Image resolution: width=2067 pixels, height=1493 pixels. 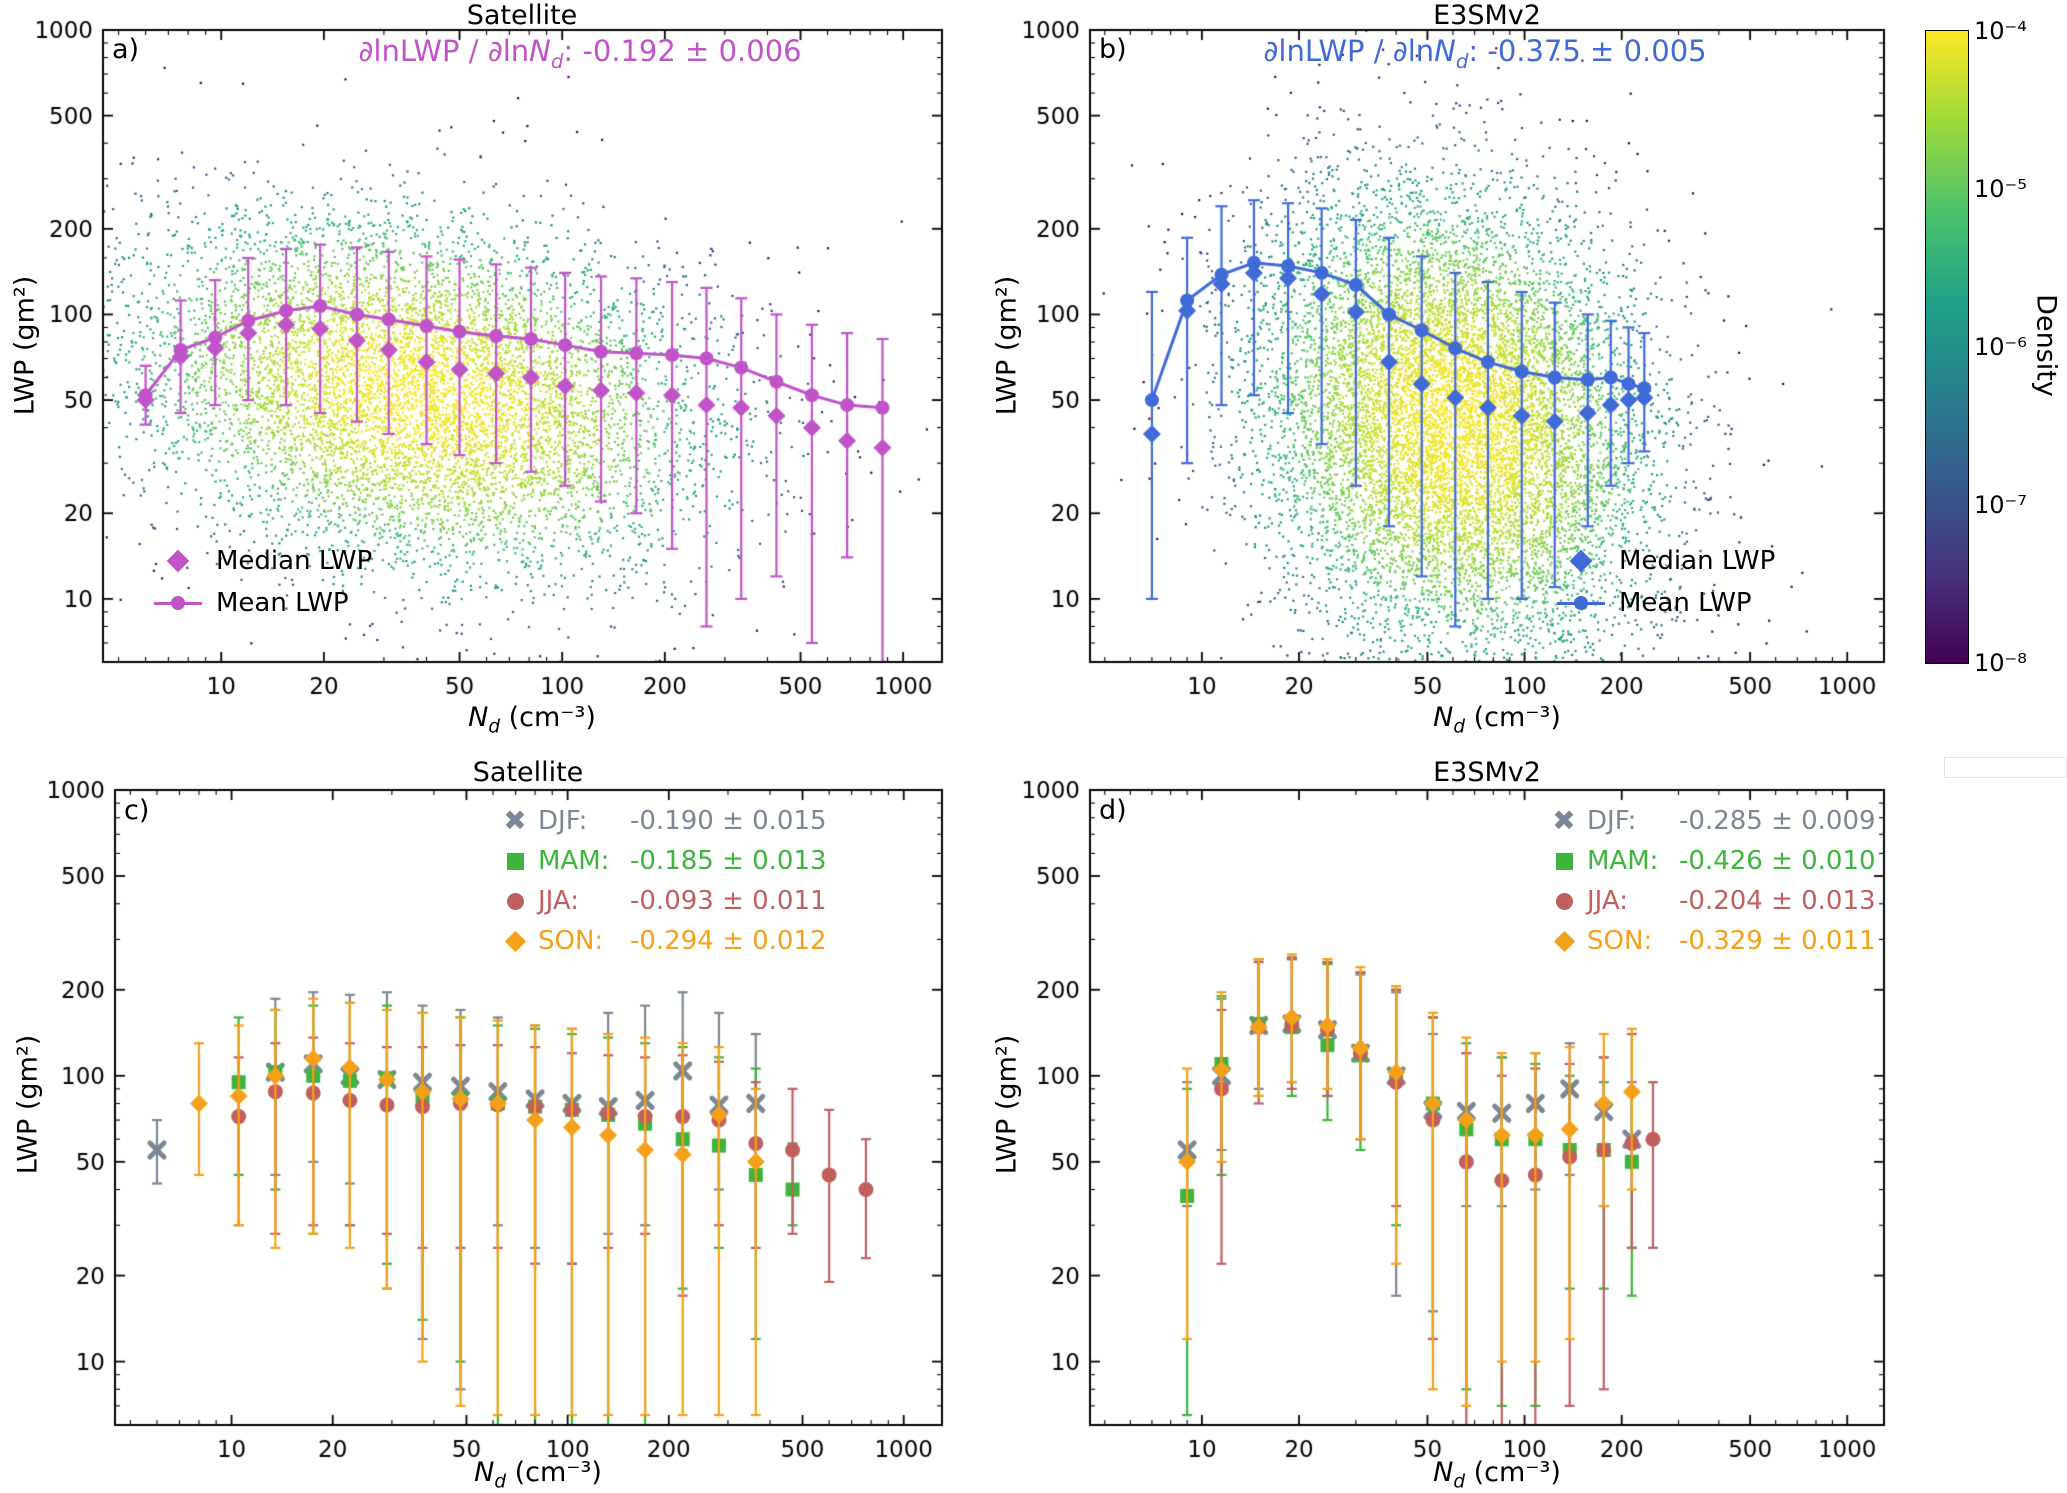 I want to click on season-slope: -0.294 ± 0.012, so click(x=728, y=941).